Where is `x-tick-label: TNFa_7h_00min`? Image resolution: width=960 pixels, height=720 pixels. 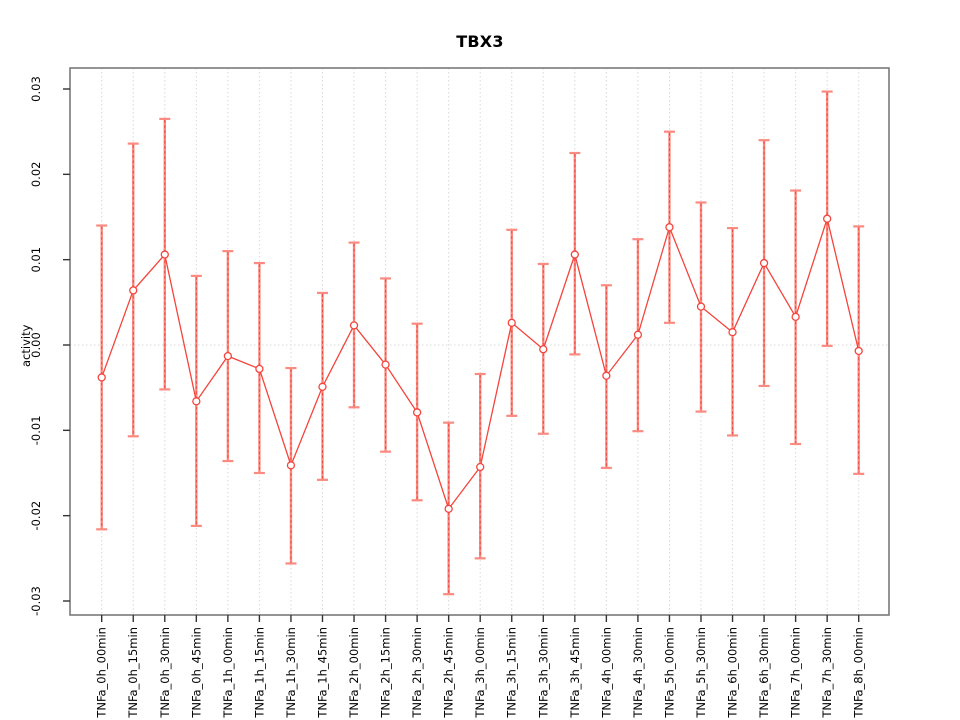
x-tick-label: TNFa_7h_00min is located at coordinates (796, 673).